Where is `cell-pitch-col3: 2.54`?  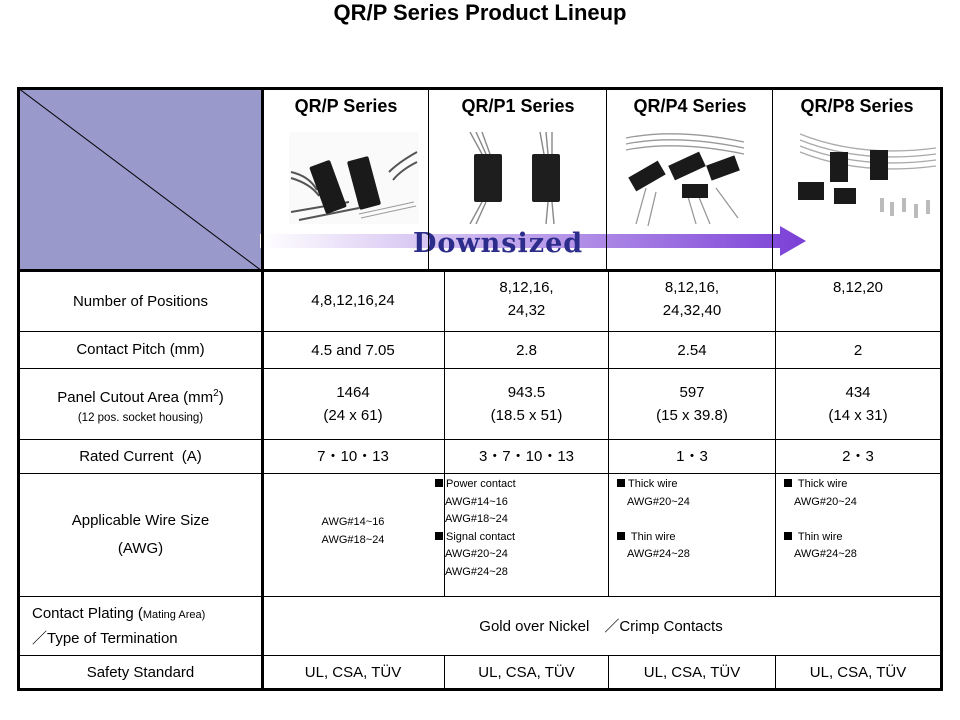 cell-pitch-col3: 2.54 is located at coordinates (692, 350).